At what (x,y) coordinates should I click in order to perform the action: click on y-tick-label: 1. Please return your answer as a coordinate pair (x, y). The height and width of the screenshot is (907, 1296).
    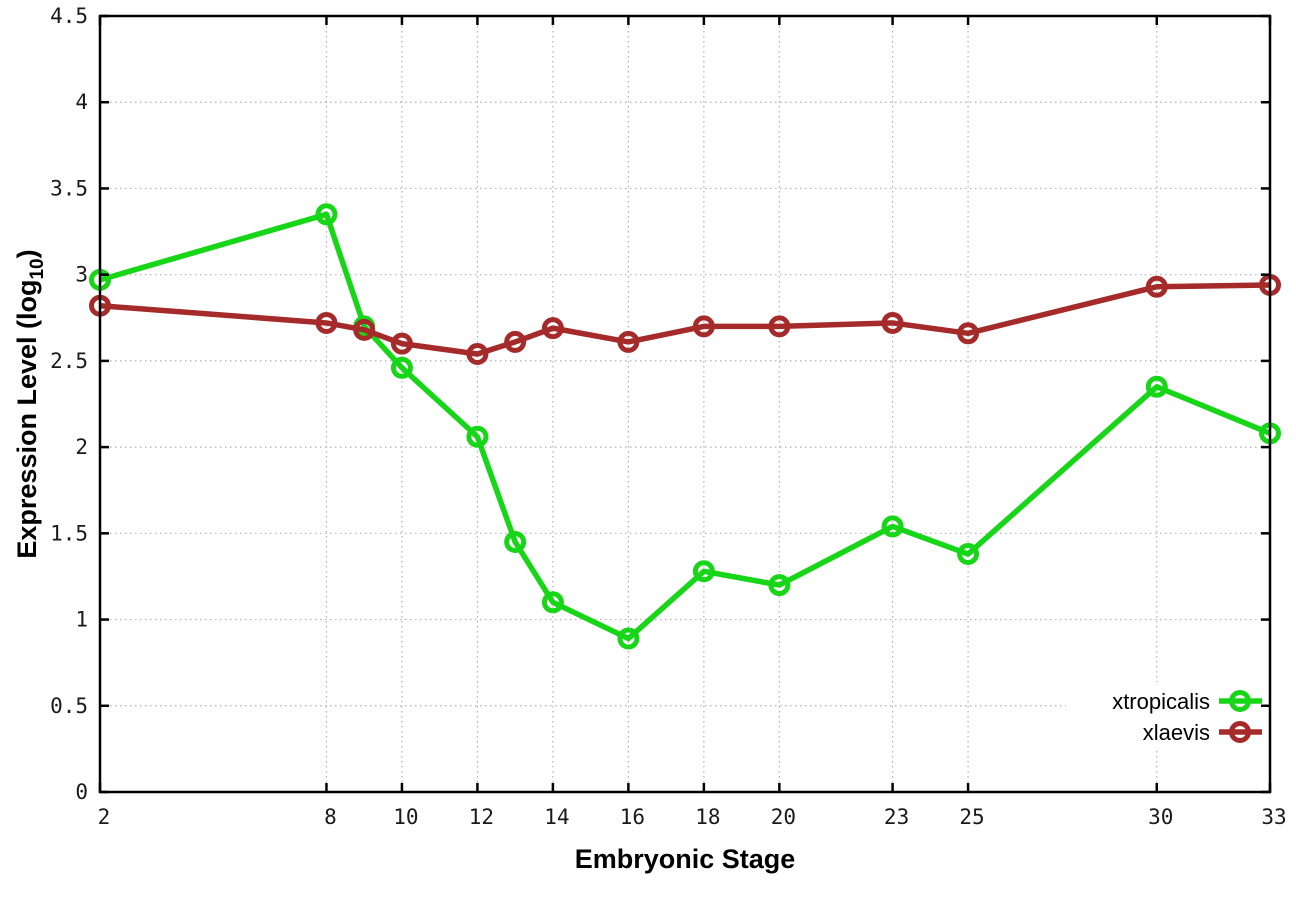
    Looking at the image, I should click on (81, 620).